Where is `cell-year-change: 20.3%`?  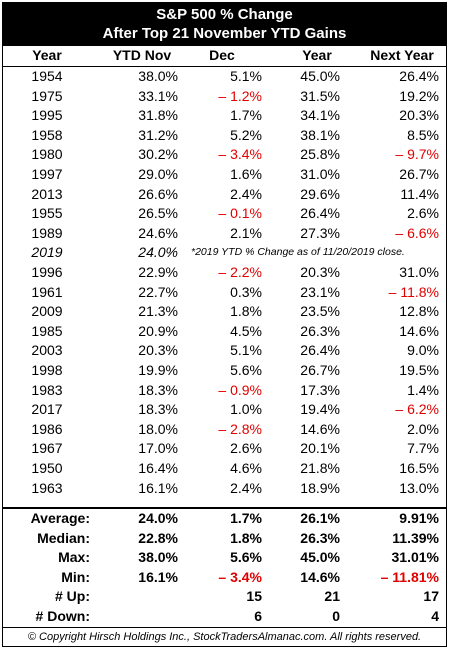
cell-year-change: 20.3% is located at coordinates (320, 272).